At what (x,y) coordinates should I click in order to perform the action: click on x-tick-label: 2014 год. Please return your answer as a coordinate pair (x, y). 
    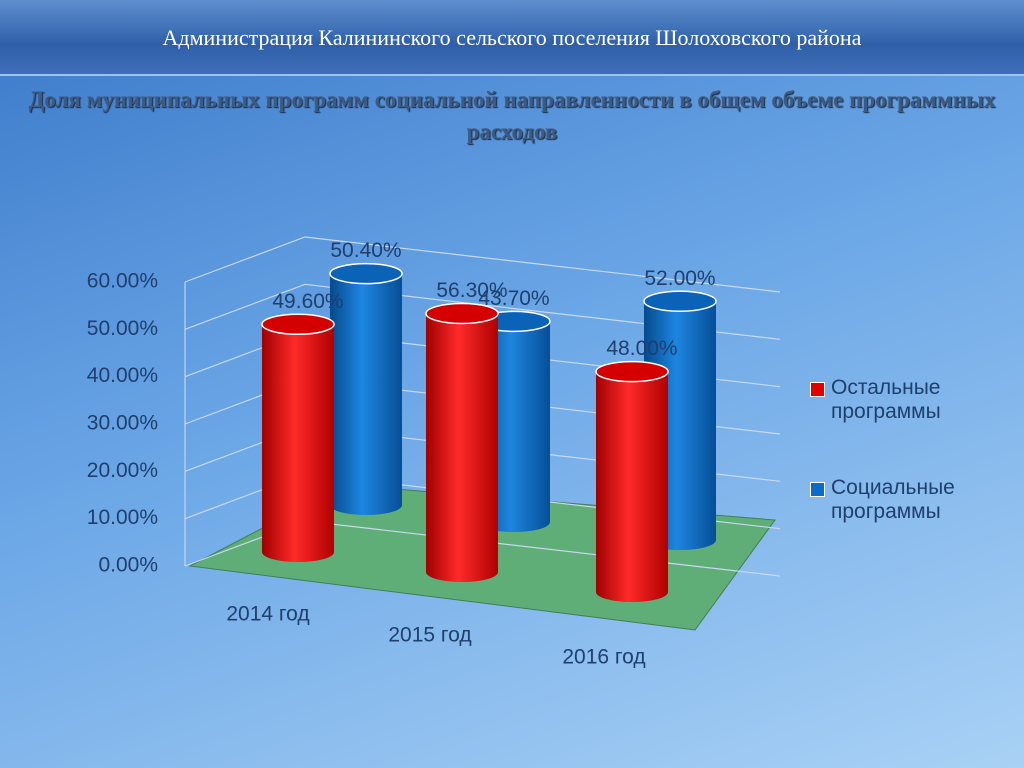
    Looking at the image, I should click on (267, 614).